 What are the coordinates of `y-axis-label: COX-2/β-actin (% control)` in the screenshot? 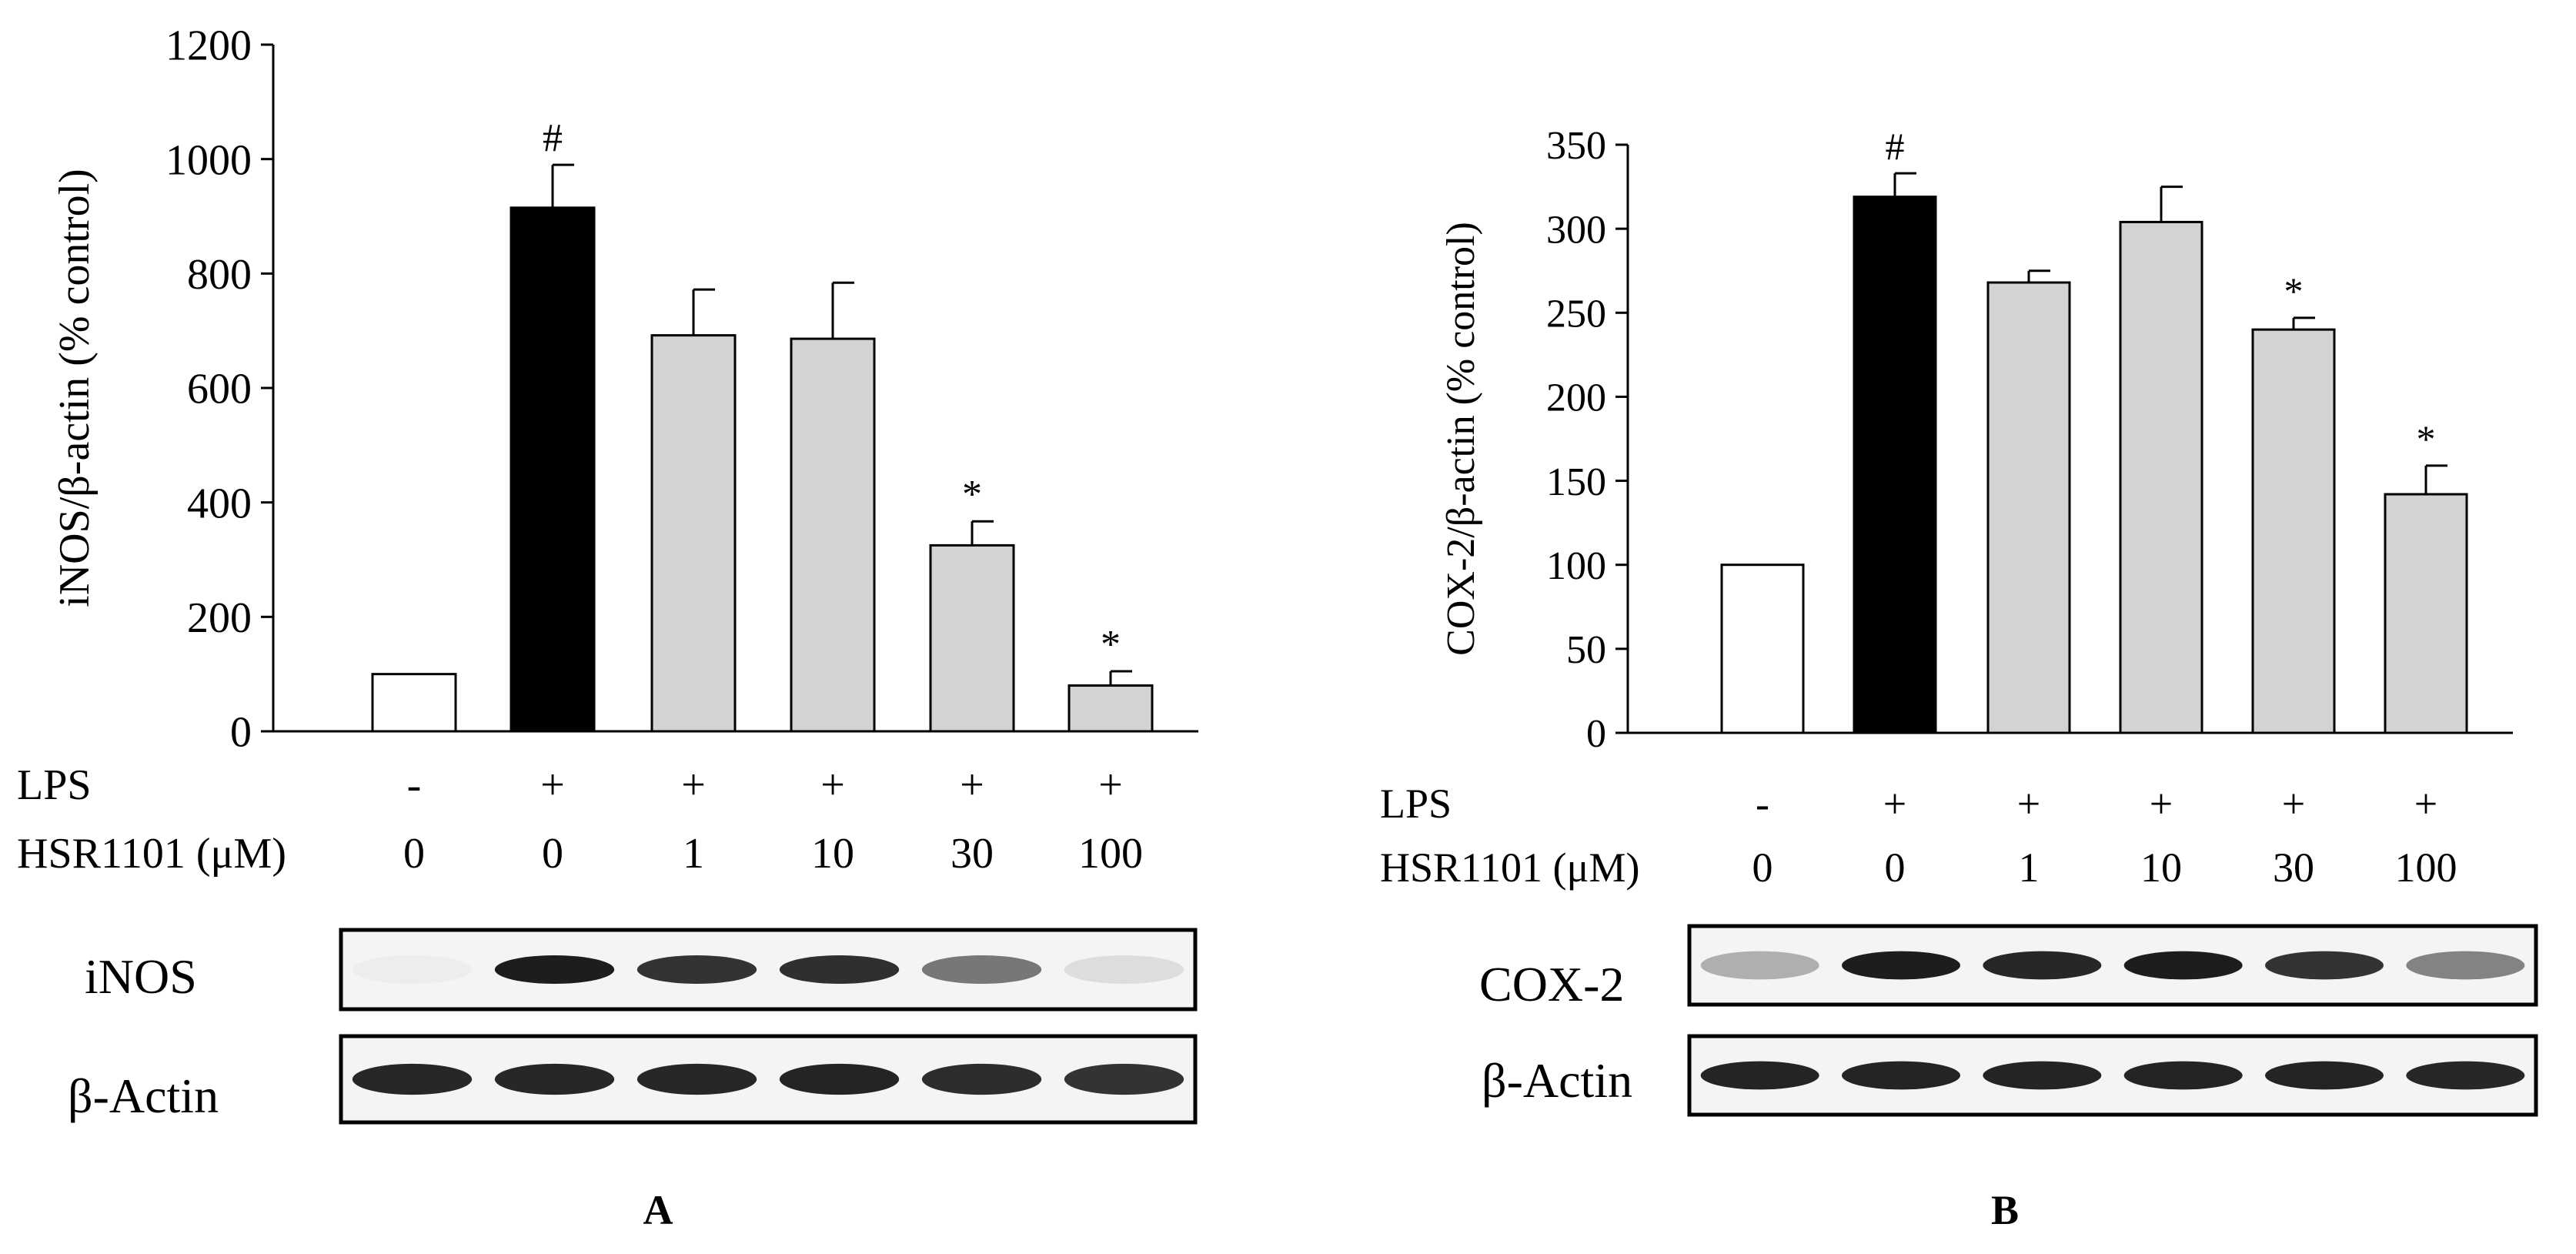 It's located at (1461, 439).